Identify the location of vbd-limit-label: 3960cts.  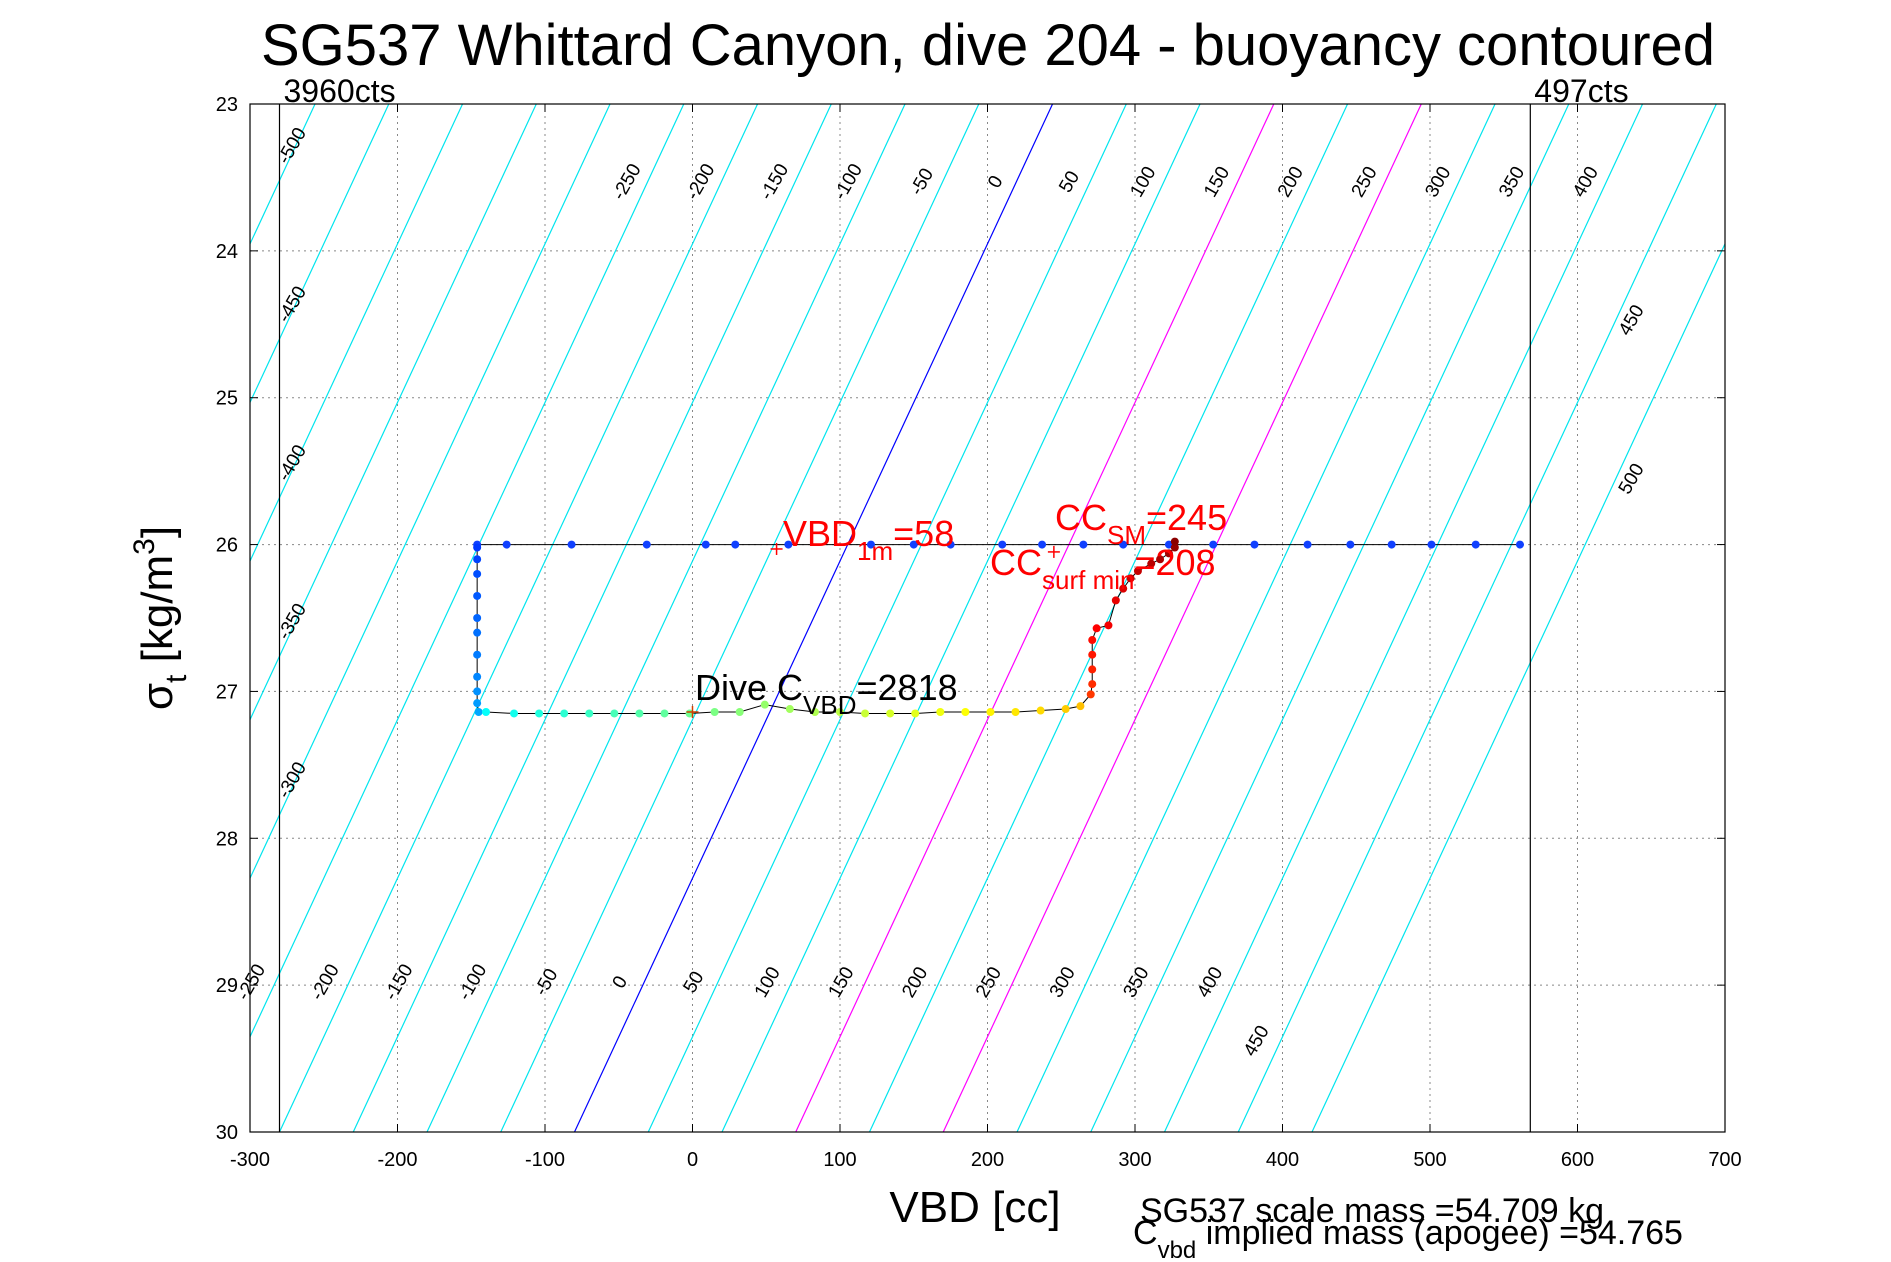
(340, 91).